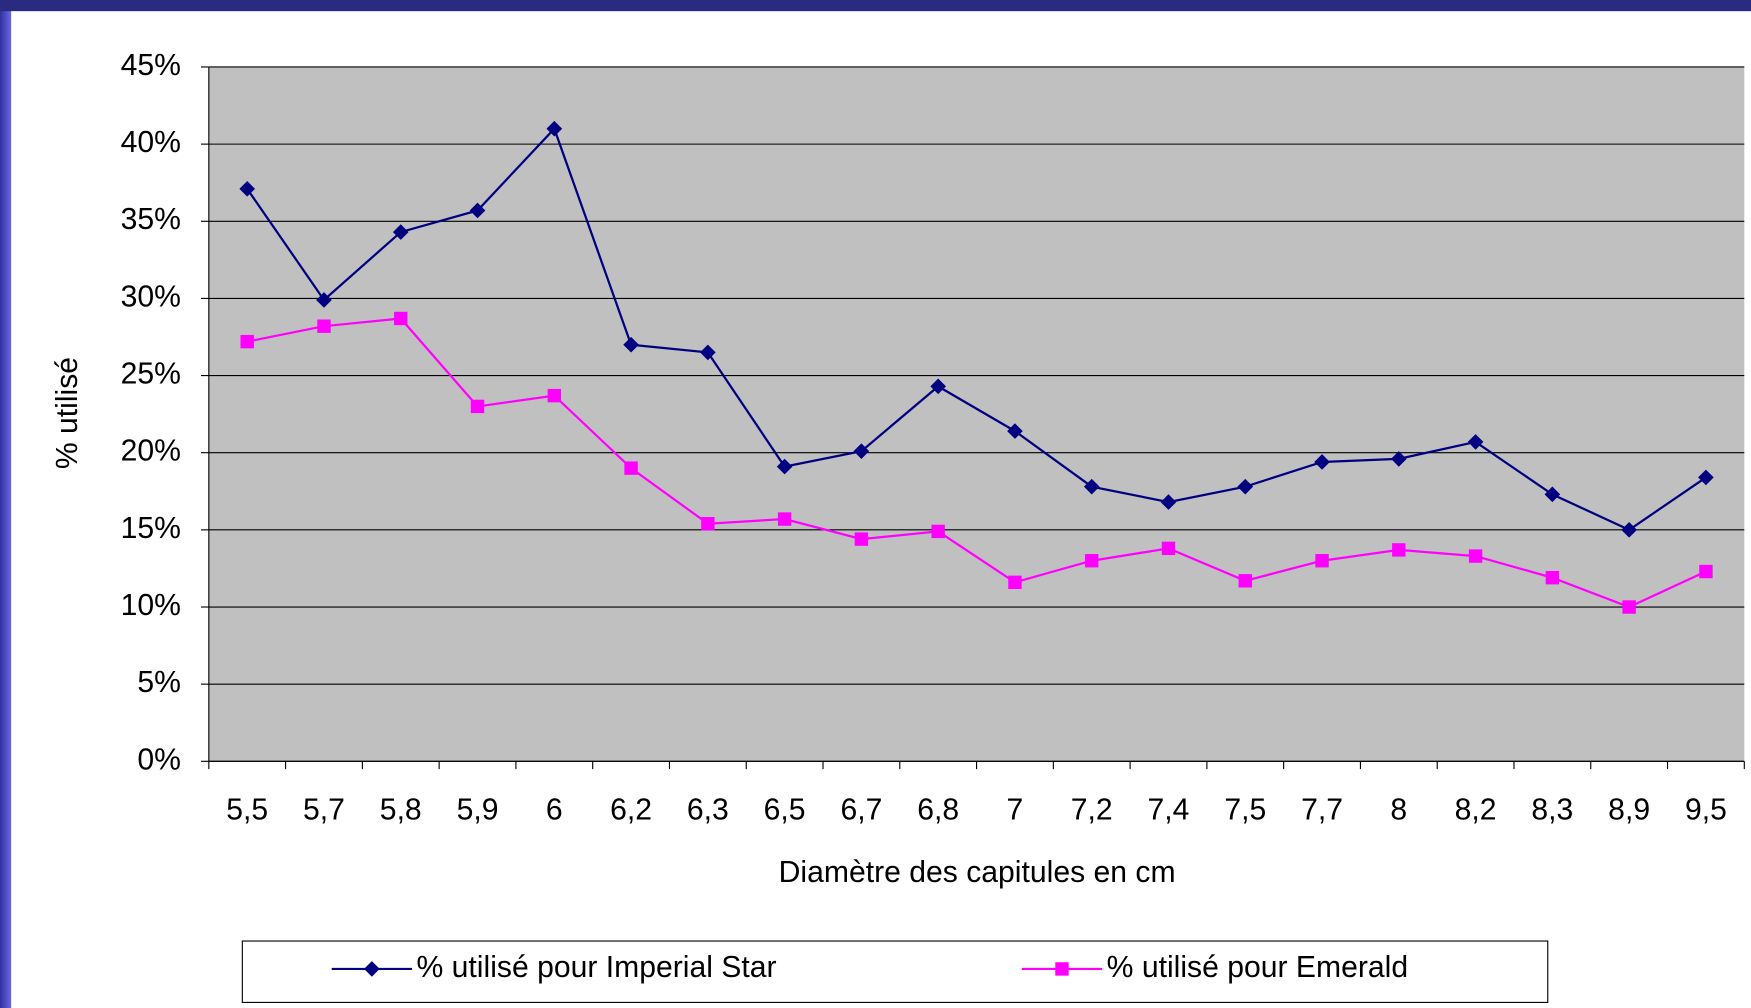 This screenshot has width=1751, height=1008. Describe the element at coordinates (1706, 810) in the screenshot. I see `x-tick-label: 9,5` at that location.